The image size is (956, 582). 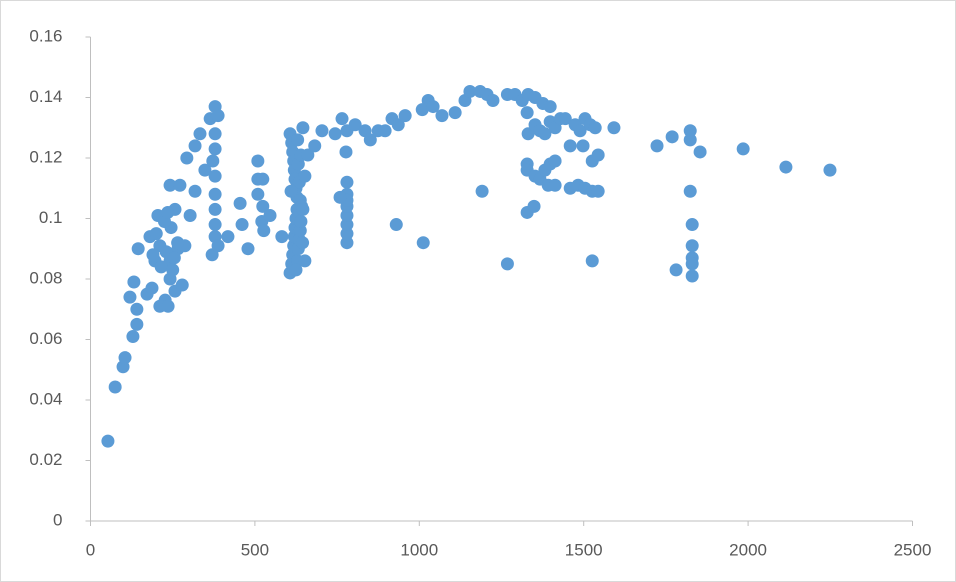 I want to click on x-tick-label: 2500, so click(x=913, y=549).